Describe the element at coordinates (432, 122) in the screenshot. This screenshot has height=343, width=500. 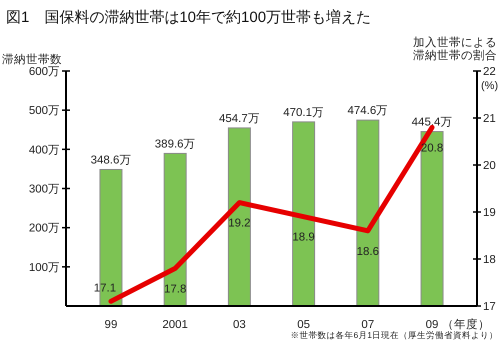
I see `data-label: 445.4万` at that location.